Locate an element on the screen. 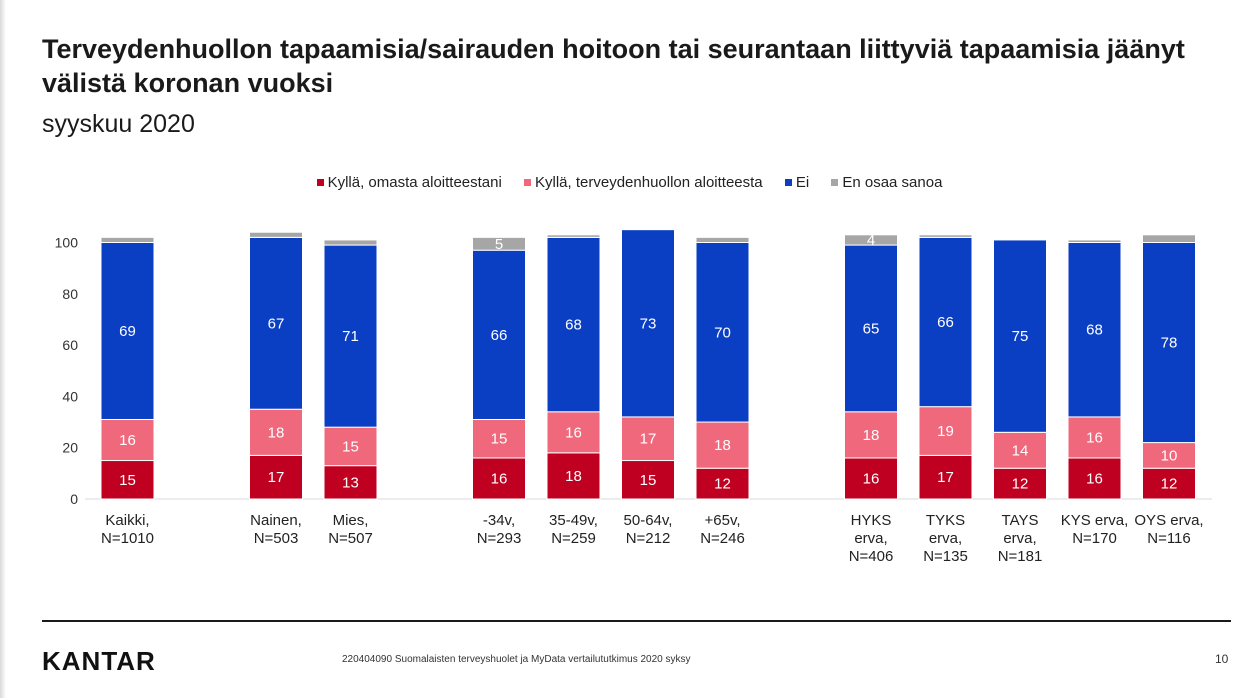 The image size is (1259, 698). x-tick-label: Nainen, is located at coordinates (276, 520).